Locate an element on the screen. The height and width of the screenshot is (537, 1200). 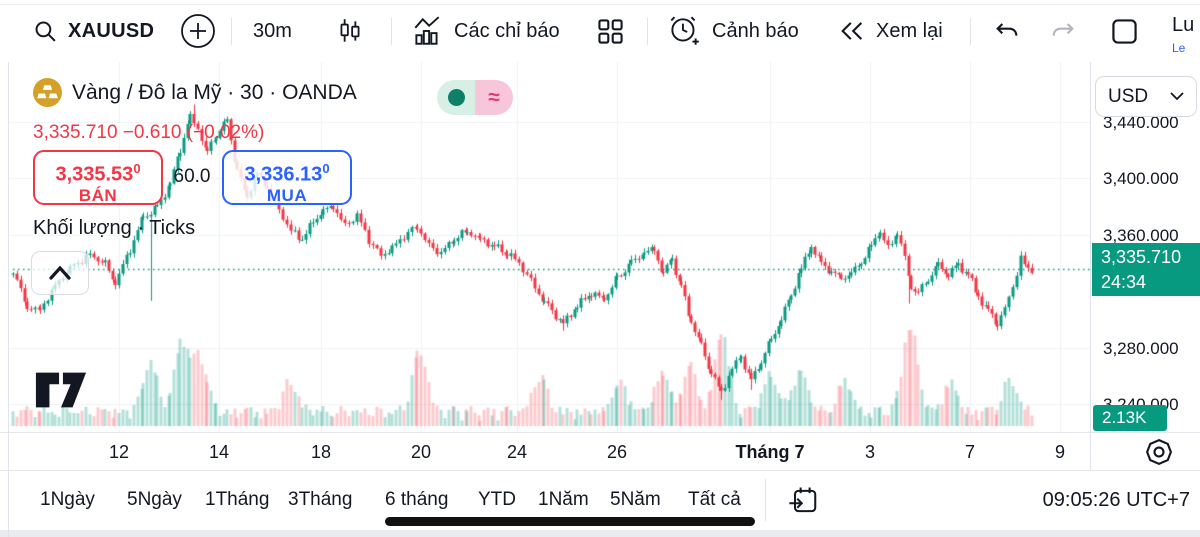
redo-icon is located at coordinates (1063, 29).